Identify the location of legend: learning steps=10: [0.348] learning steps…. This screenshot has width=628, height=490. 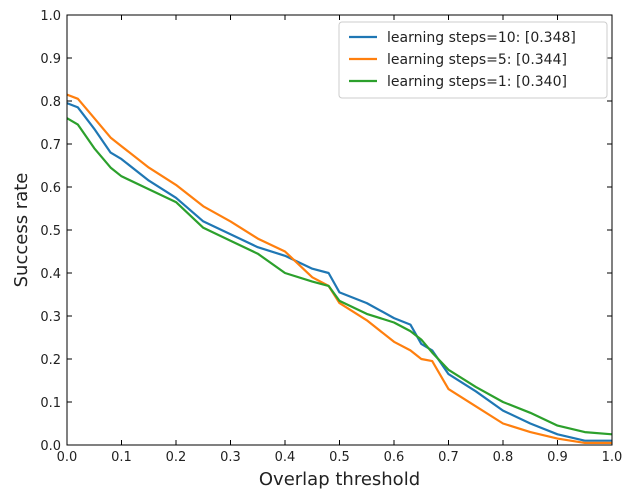
(473, 60).